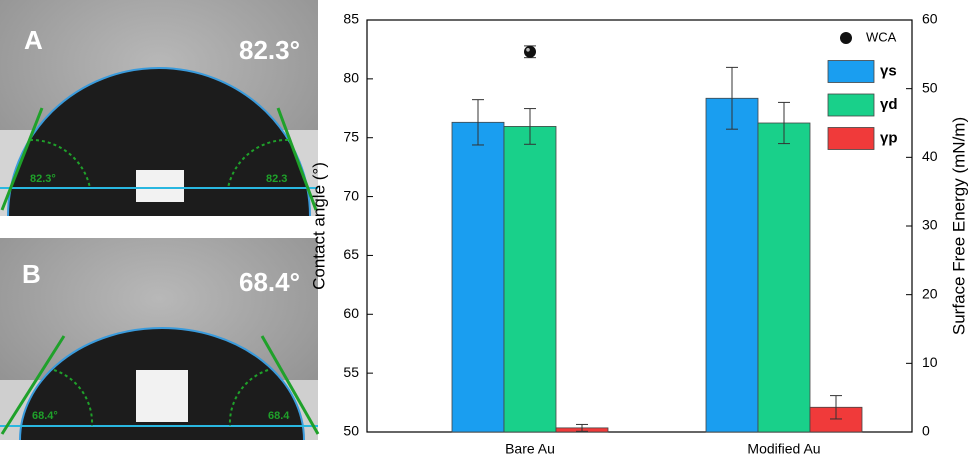  Describe the element at coordinates (889, 137) in the screenshot. I see `legend-label: γp` at that location.